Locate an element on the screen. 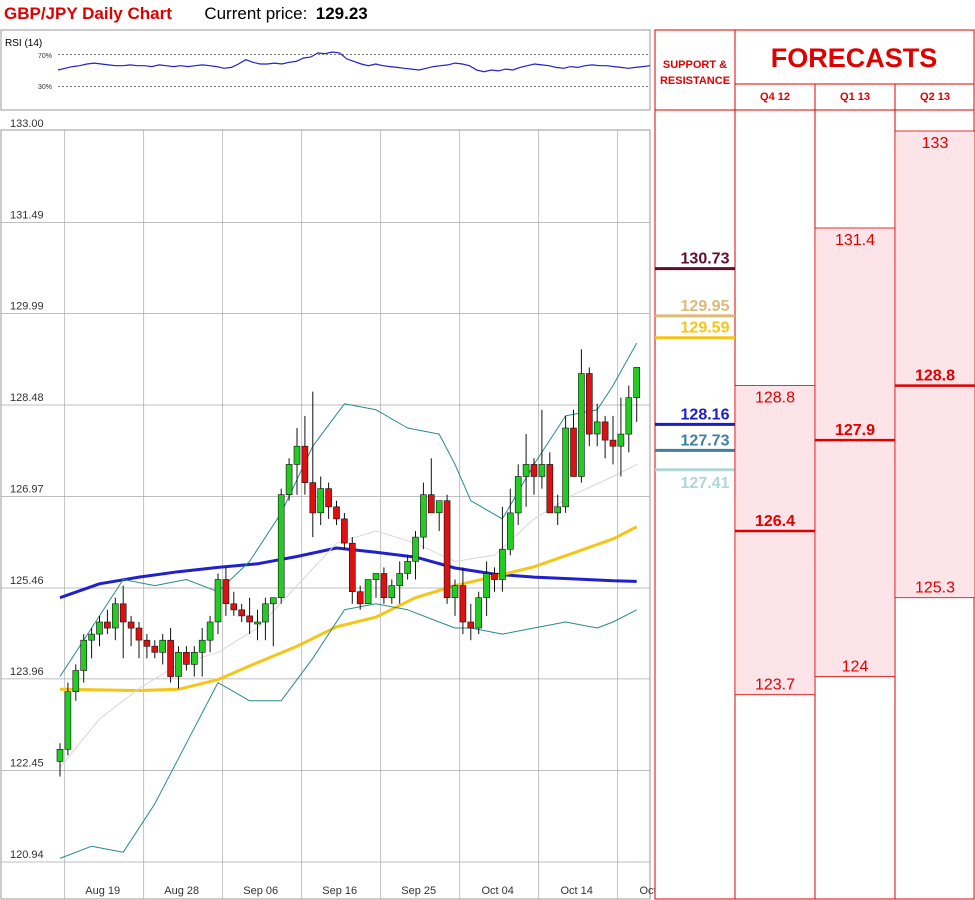 The width and height of the screenshot is (975, 900). rsi-label-30: 30% is located at coordinates (45, 87).